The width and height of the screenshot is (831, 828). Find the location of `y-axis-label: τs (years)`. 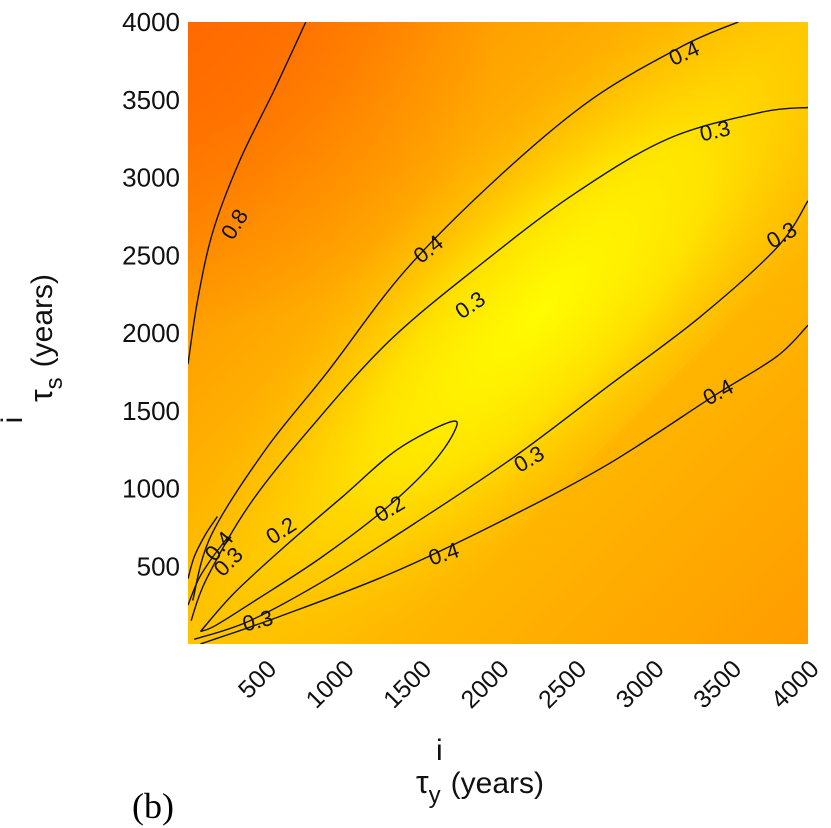

y-axis-label: τs (years) is located at coordinates (45, 338).